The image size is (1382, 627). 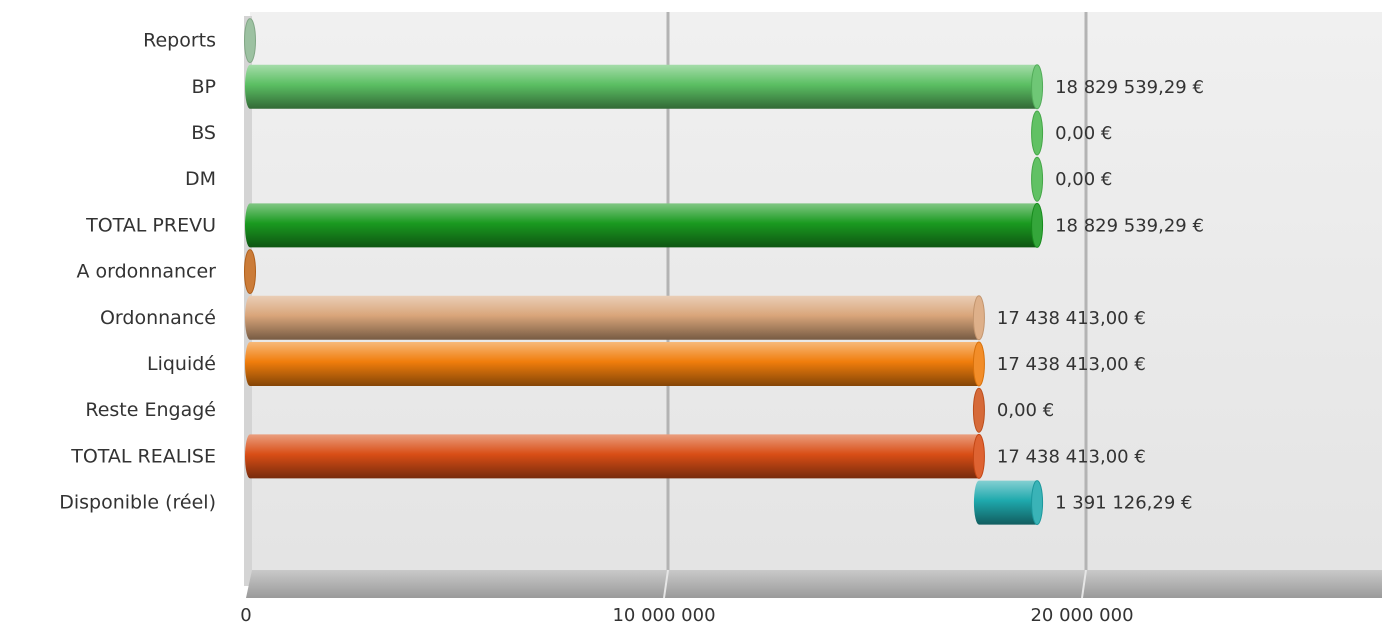 What do you see at coordinates (1123, 503) in the screenshot?
I see `data-label: 1 391 126,29 €` at bounding box center [1123, 503].